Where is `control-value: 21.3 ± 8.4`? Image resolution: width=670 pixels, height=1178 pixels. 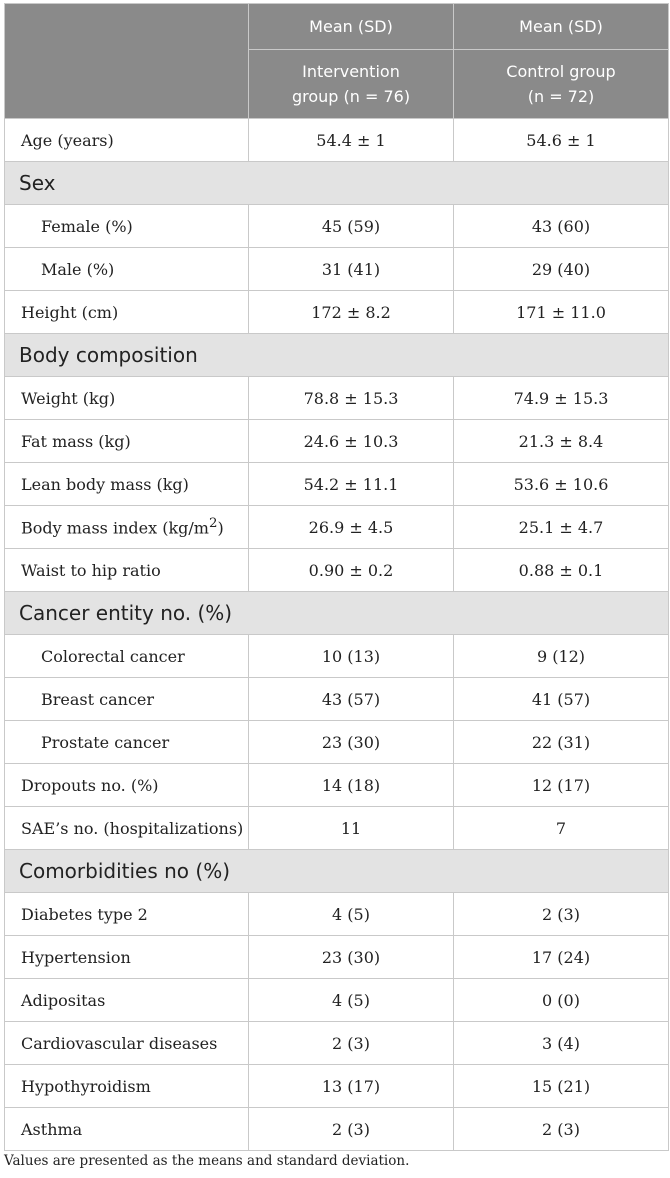
control-value: 21.3 ± 8.4 is located at coordinates (561, 441).